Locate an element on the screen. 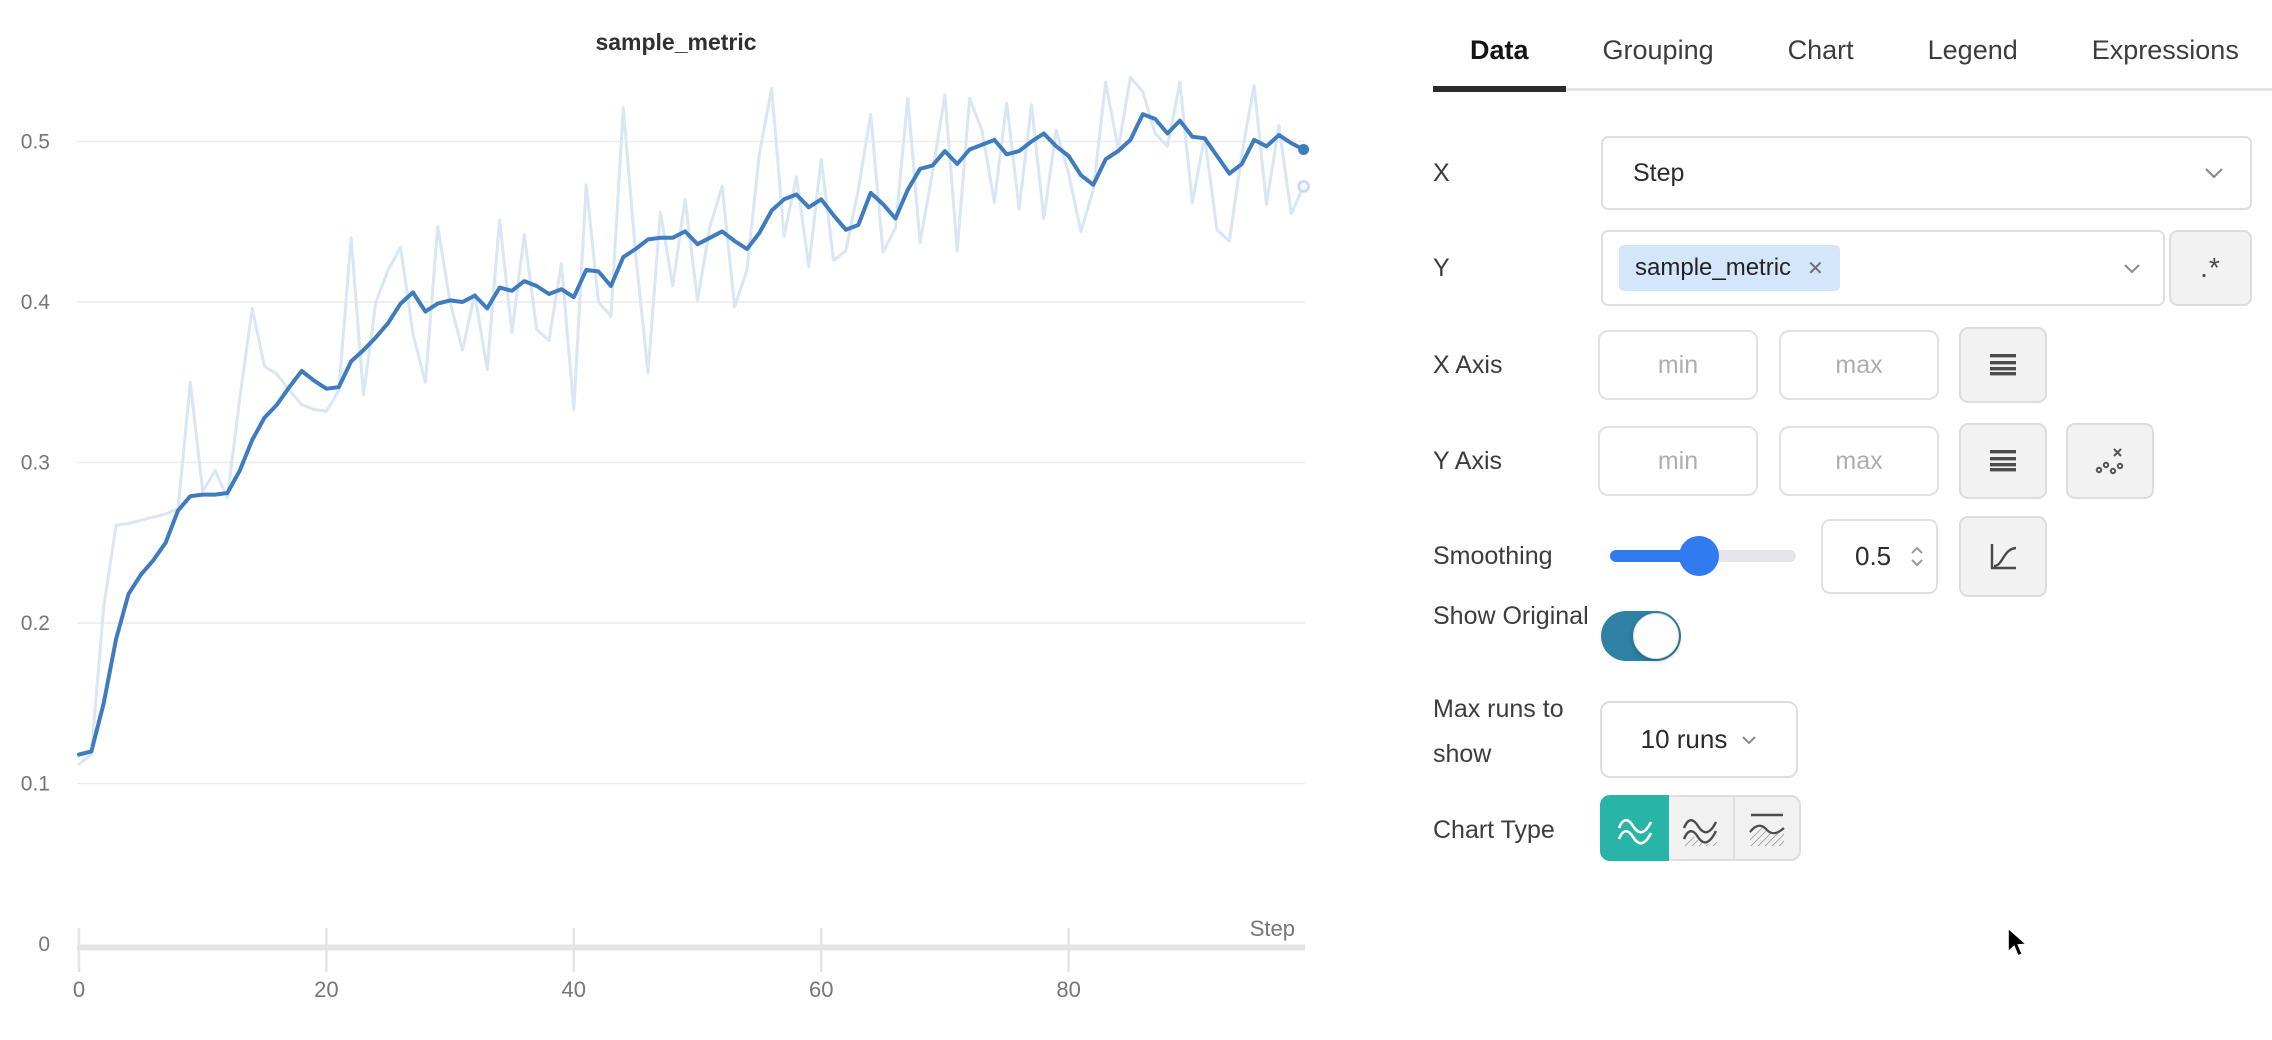  show-original-label: Show Original is located at coordinates (1511, 616).